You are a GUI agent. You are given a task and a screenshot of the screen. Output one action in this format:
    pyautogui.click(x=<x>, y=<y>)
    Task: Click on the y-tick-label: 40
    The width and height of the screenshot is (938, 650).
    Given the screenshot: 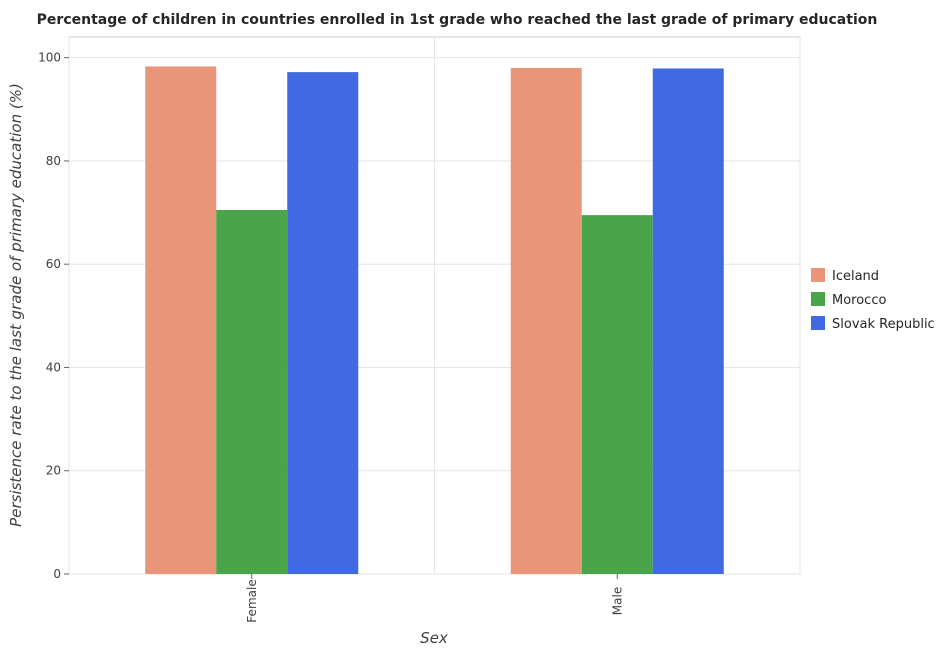 What is the action you would take?
    pyautogui.click(x=53, y=367)
    